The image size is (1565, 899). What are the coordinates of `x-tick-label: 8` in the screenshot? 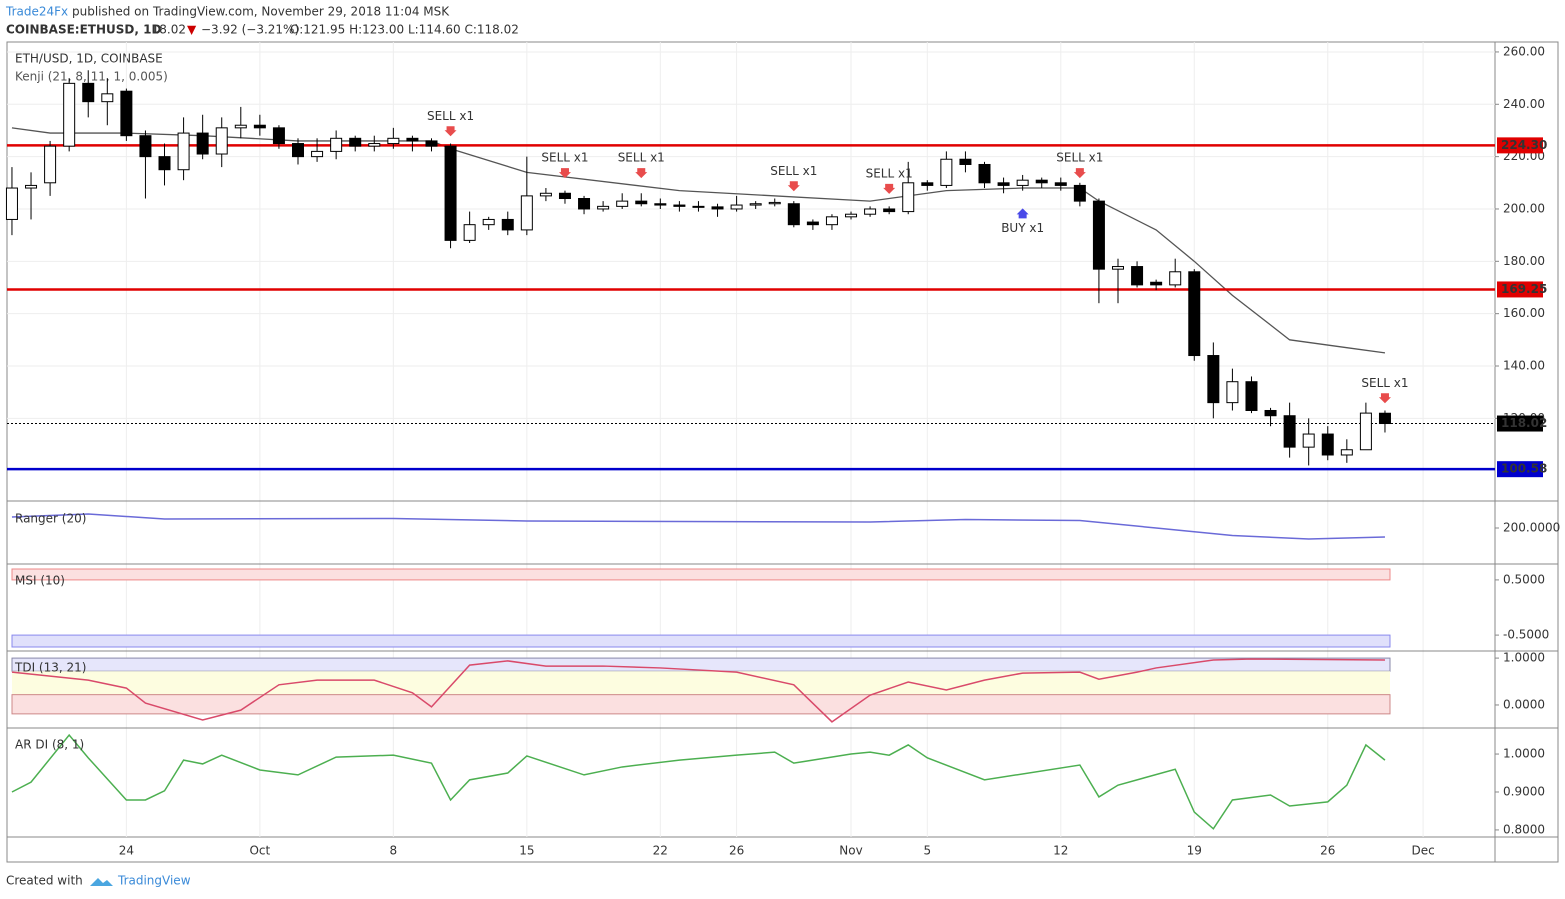 It's located at (394, 851).